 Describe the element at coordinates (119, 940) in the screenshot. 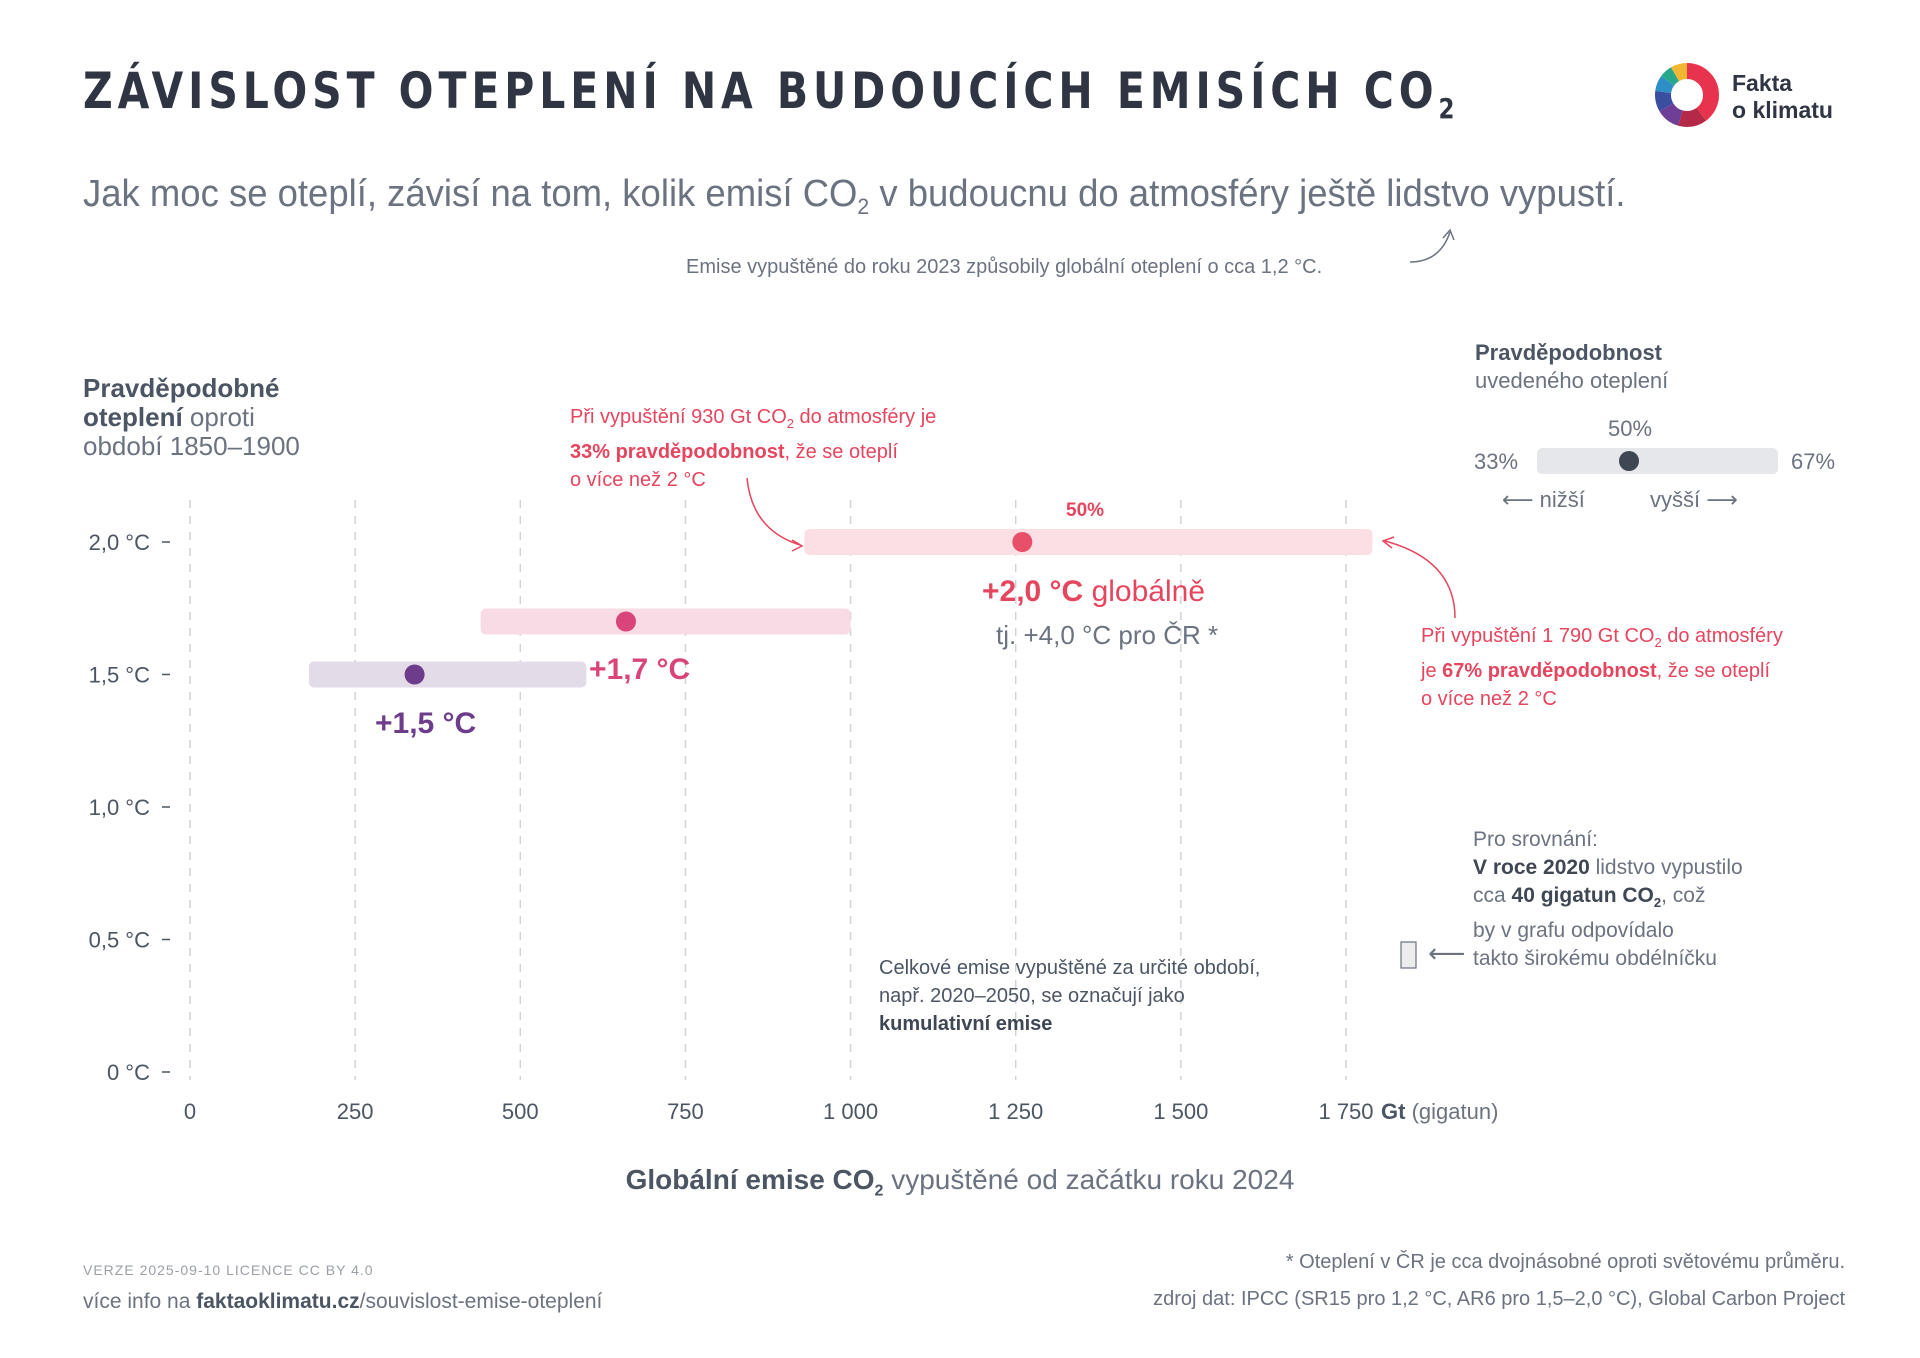

I see `y-tick-label: 0,5 °C` at that location.